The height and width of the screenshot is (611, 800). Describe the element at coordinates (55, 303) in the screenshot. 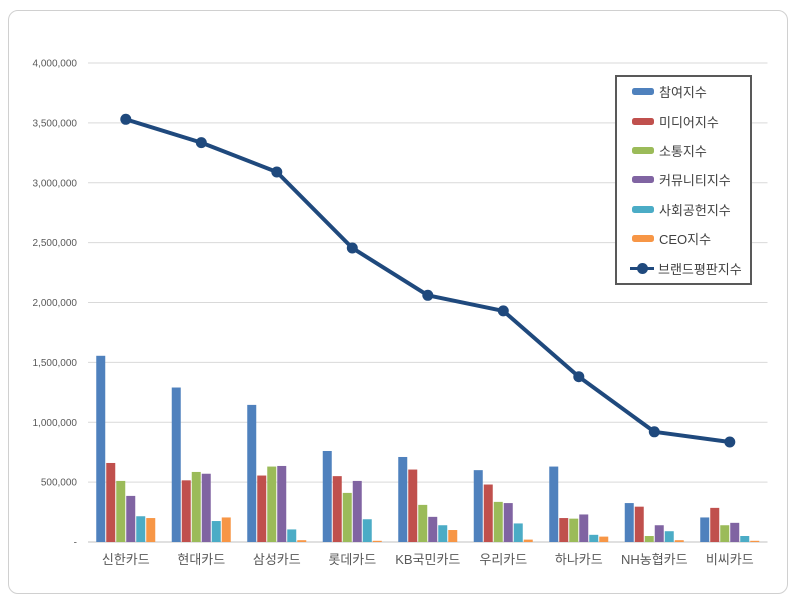

I see `y-axis-tick-label: 2,000,000` at that location.